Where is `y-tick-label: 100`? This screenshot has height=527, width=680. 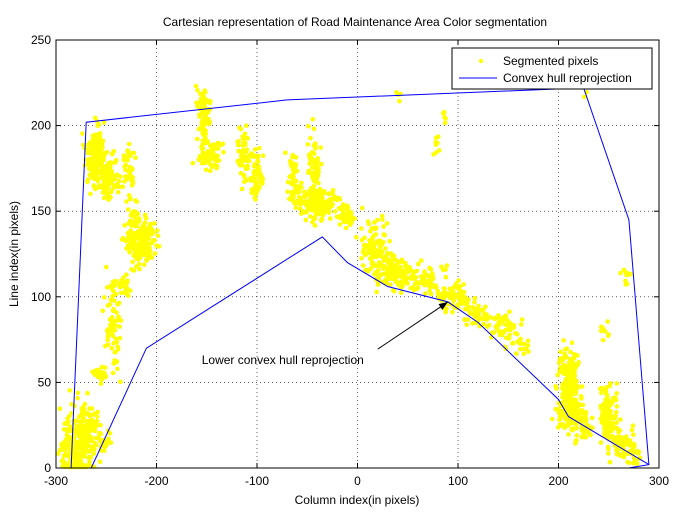 y-tick-label: 100 is located at coordinates (41, 297).